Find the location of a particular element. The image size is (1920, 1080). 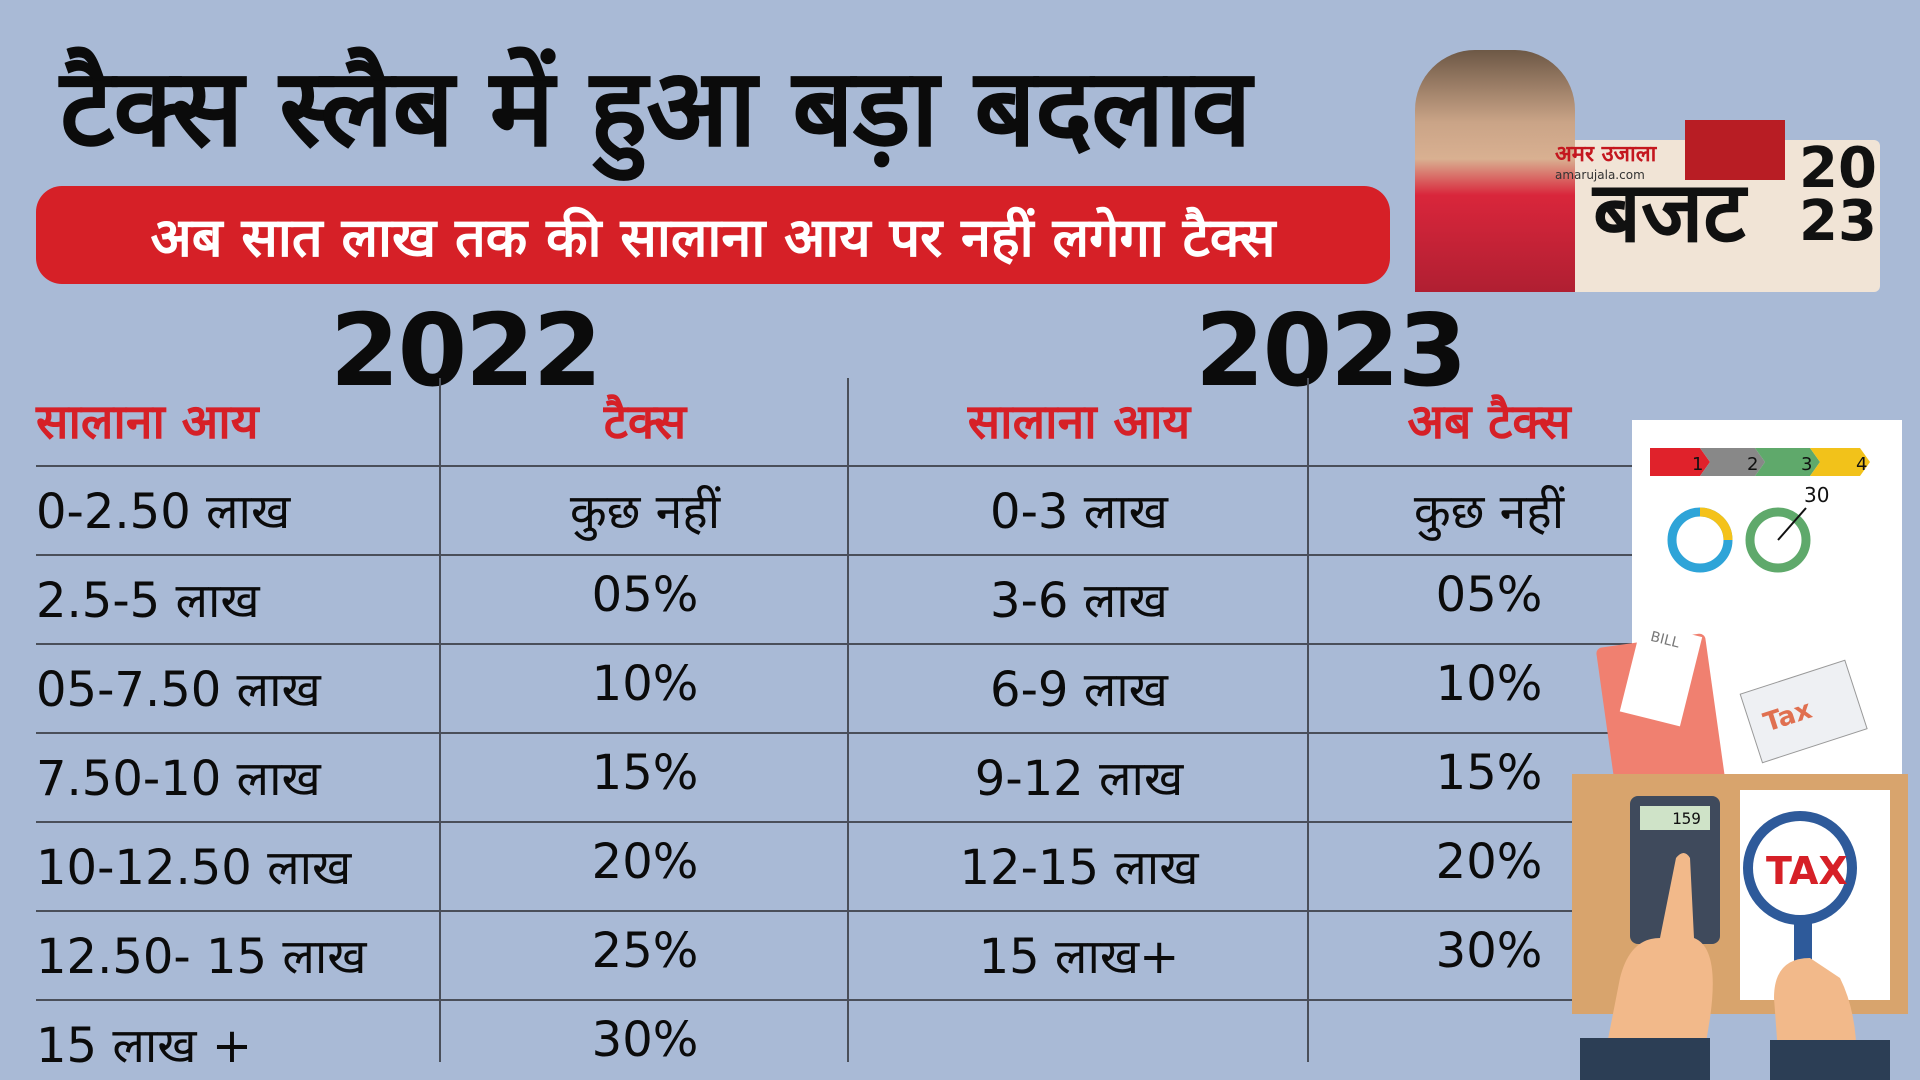

step-label: 2 is located at coordinates (1752, 464).